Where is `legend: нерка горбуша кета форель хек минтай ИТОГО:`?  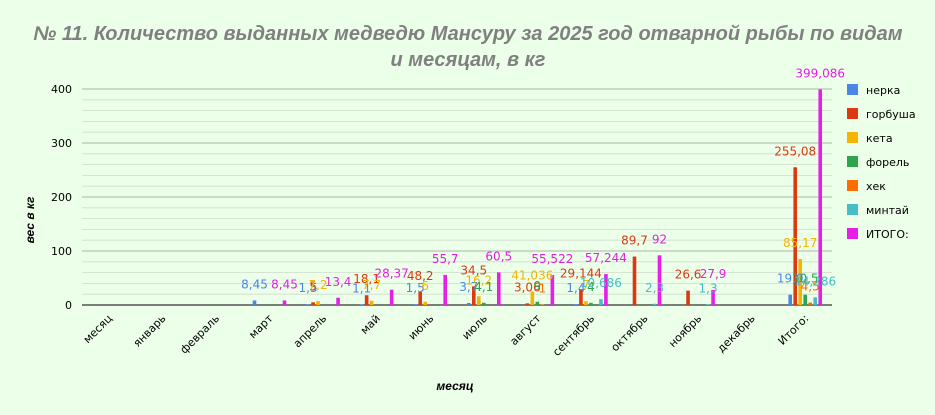
legend: нерка горбуша кета форель хек минтай ИТОГО: is located at coordinates (881, 162).